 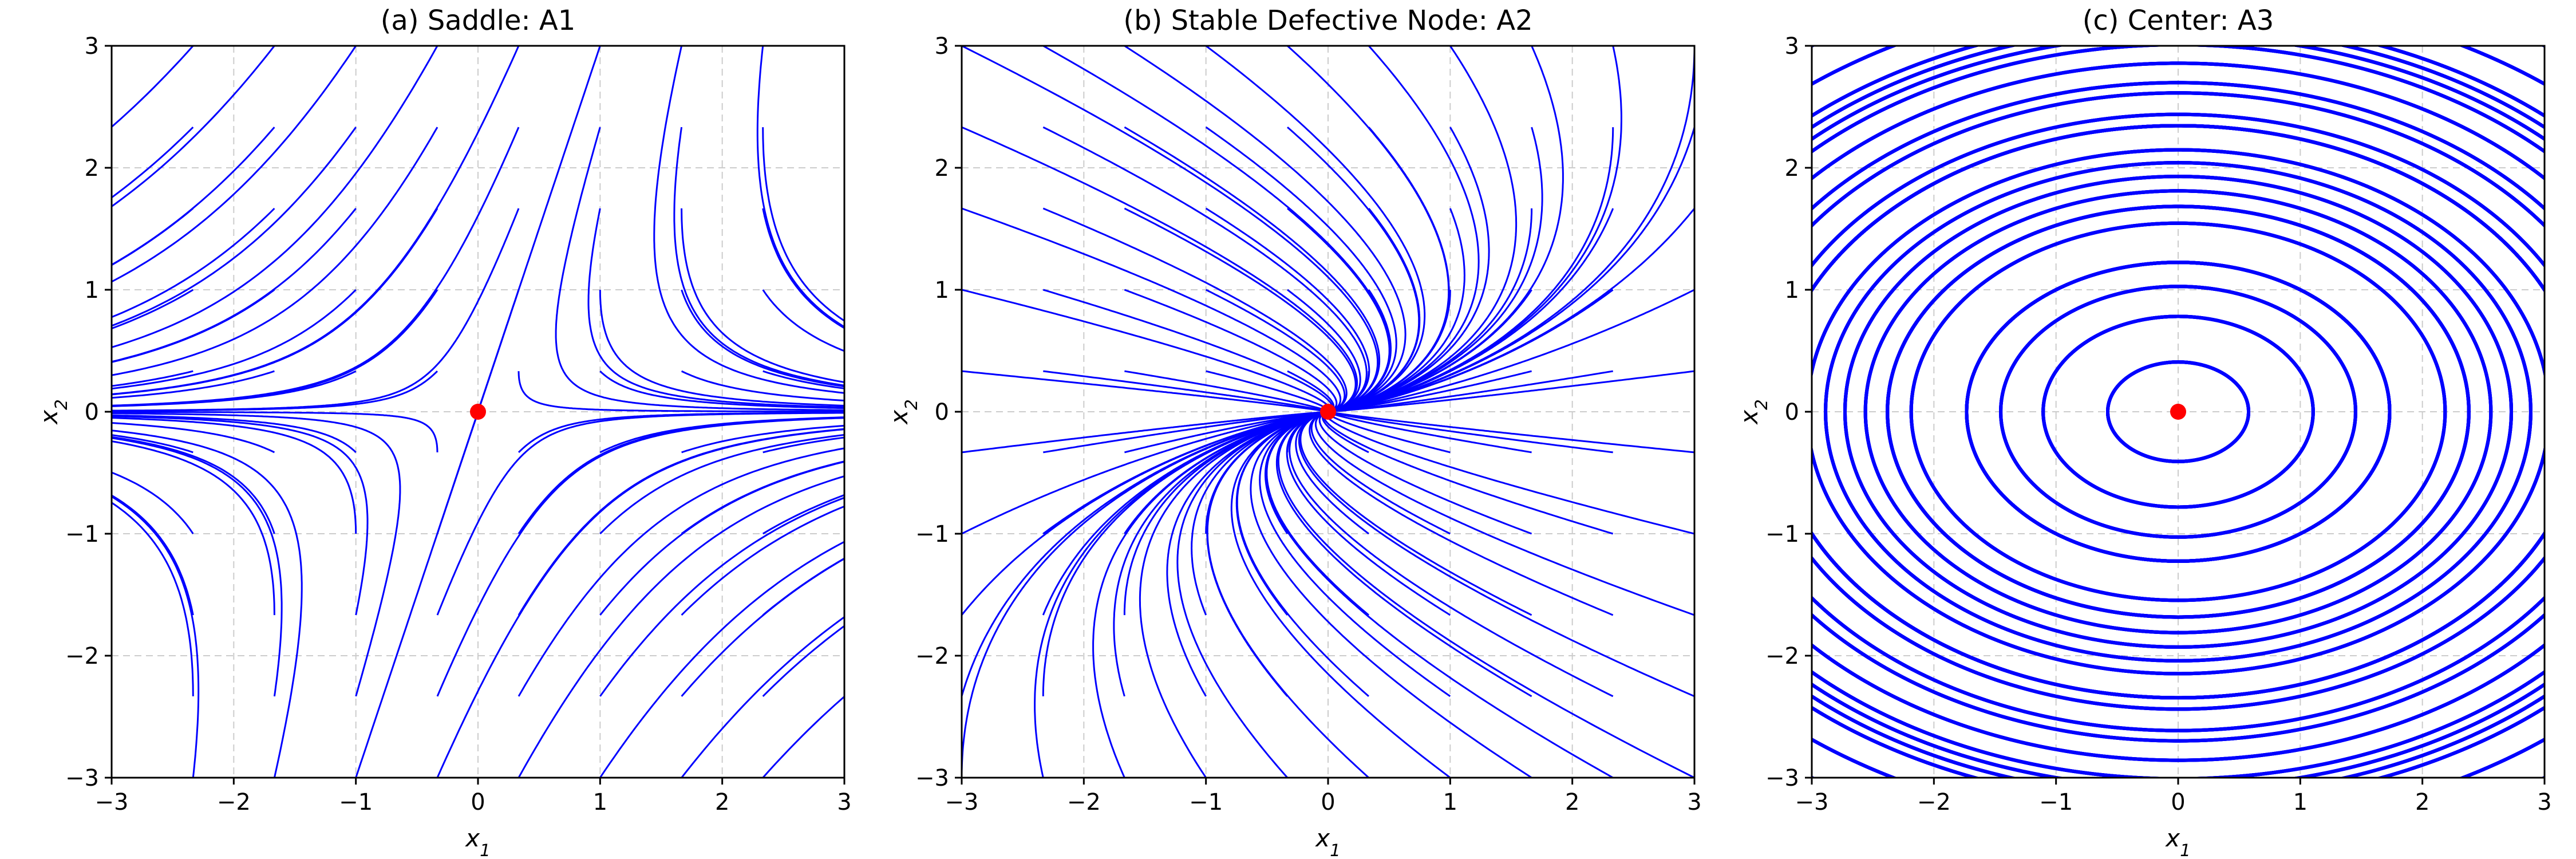 I want to click on panel-title: (b) Stable Defective Node: A2, so click(x=1327, y=21).